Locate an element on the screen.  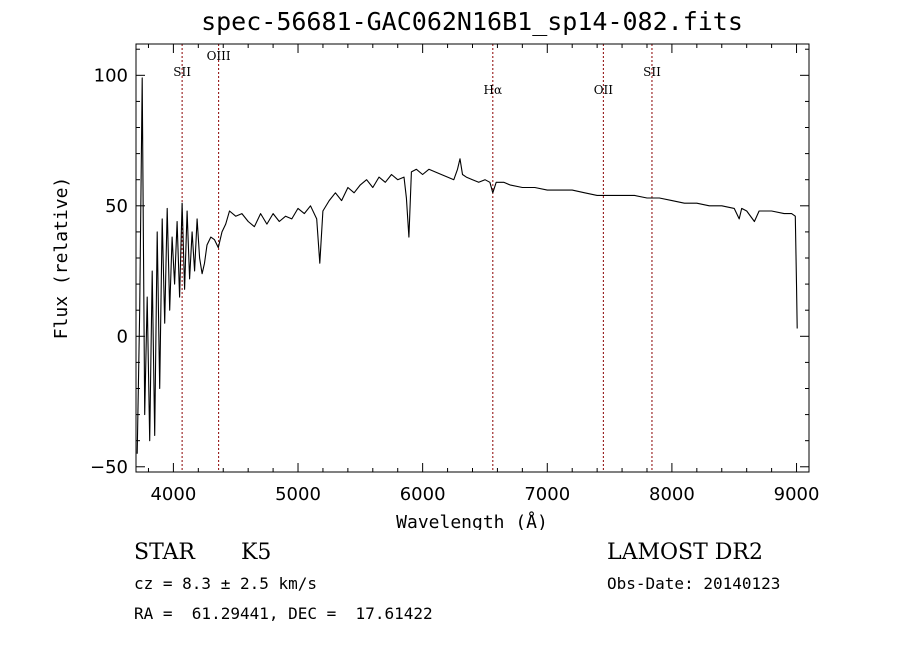
chart-title: spec-56681-GAC062N16B1_sp14-082.fits is located at coordinates (472, 21).